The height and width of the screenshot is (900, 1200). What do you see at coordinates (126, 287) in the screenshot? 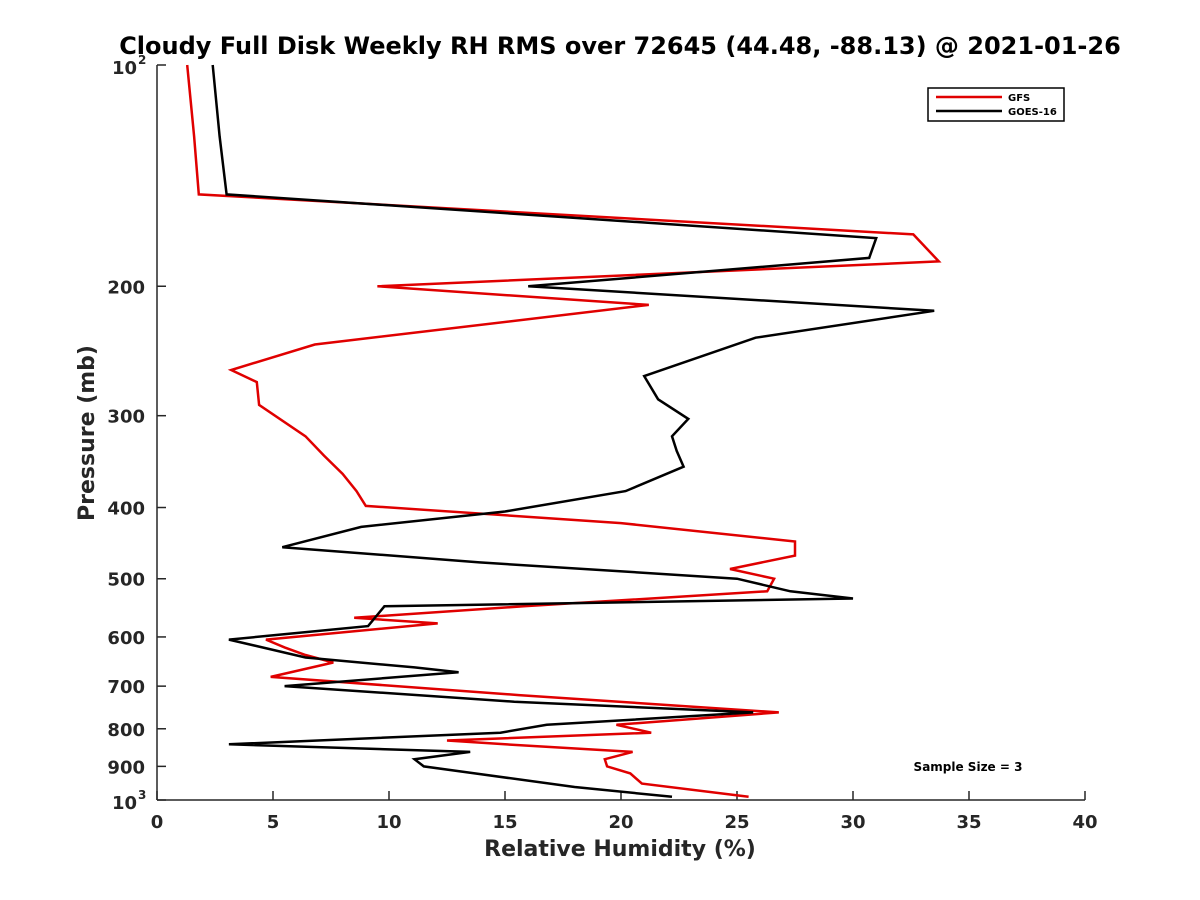
I see `y-tick-label: 200` at bounding box center [126, 287].